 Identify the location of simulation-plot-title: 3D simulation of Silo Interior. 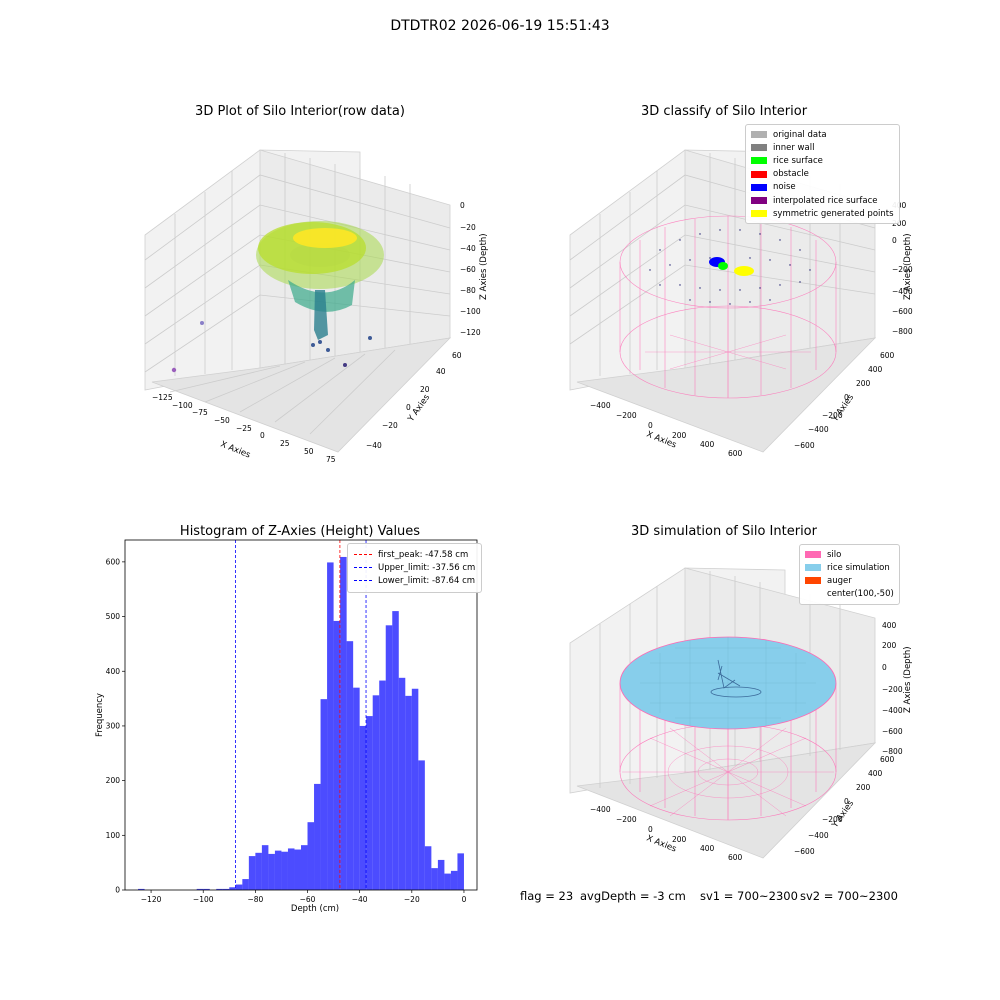
(724, 531).